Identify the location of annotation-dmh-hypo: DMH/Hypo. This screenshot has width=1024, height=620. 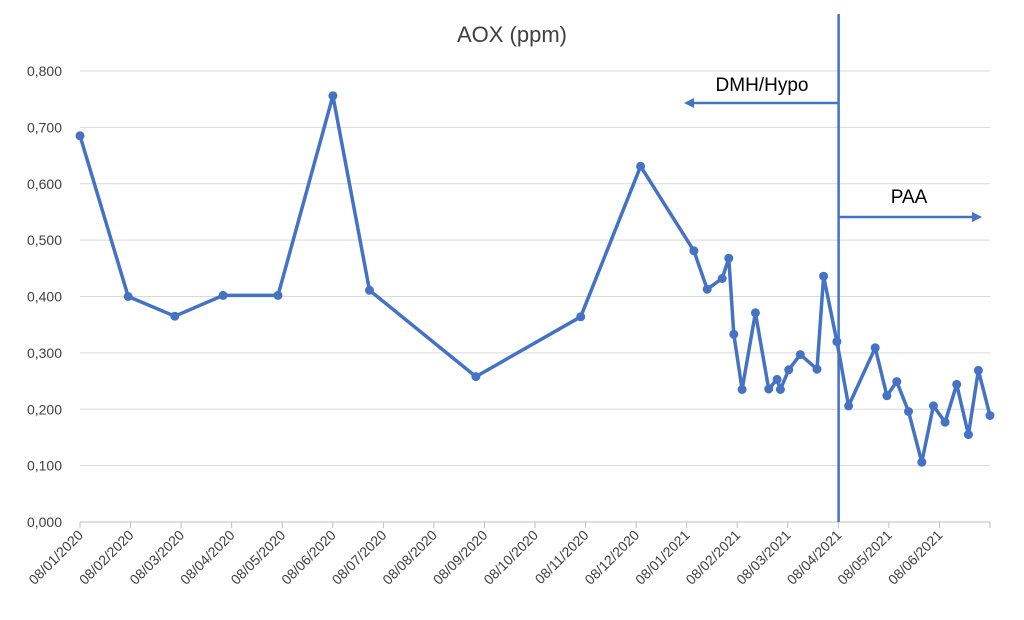
(762, 85).